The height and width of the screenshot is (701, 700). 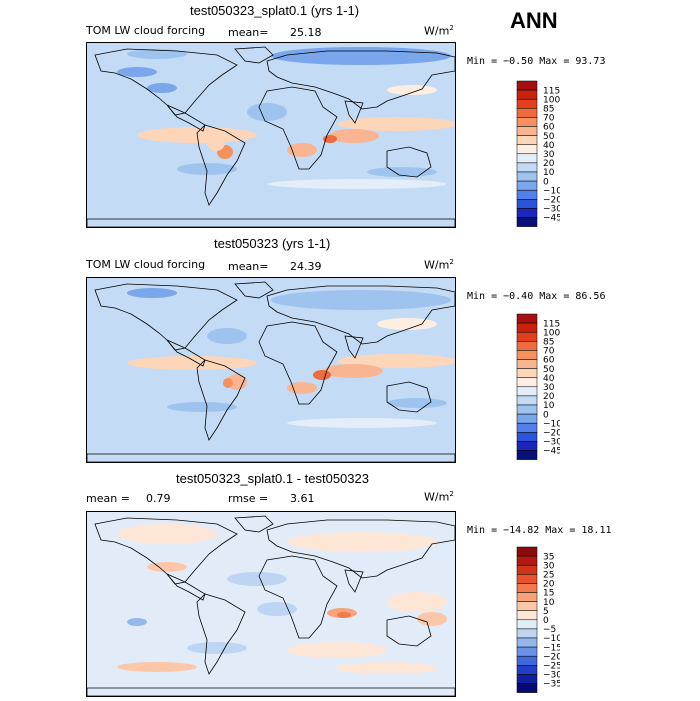 What do you see at coordinates (272, 243) in the screenshot?
I see `panel-2-title: test050323 (yrs 1-1)` at bounding box center [272, 243].